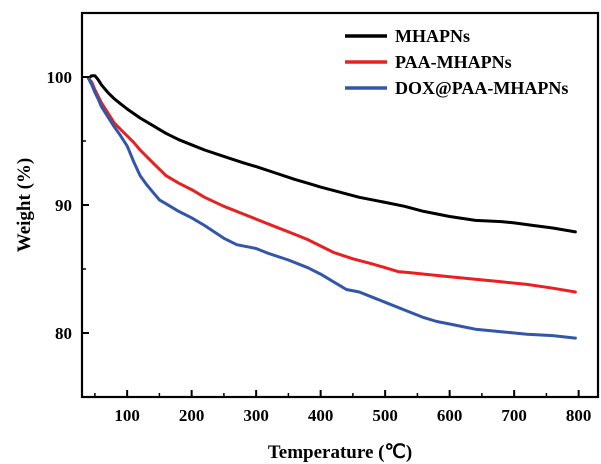 Image resolution: width=601 pixels, height=464 pixels. Describe the element at coordinates (450, 415) in the screenshot. I see `x-tick-label: 600` at that location.